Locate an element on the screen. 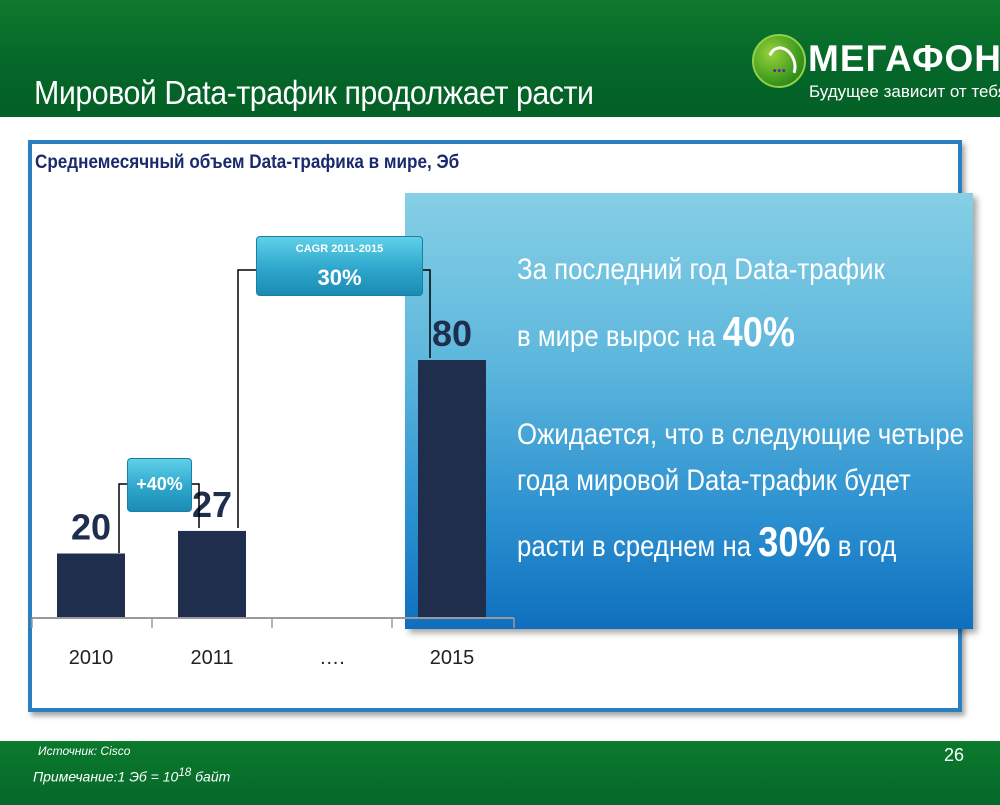 Image resolution: width=1000 pixels, height=805 pixels. megafon-logo-icon: ••• is located at coordinates (779, 61).